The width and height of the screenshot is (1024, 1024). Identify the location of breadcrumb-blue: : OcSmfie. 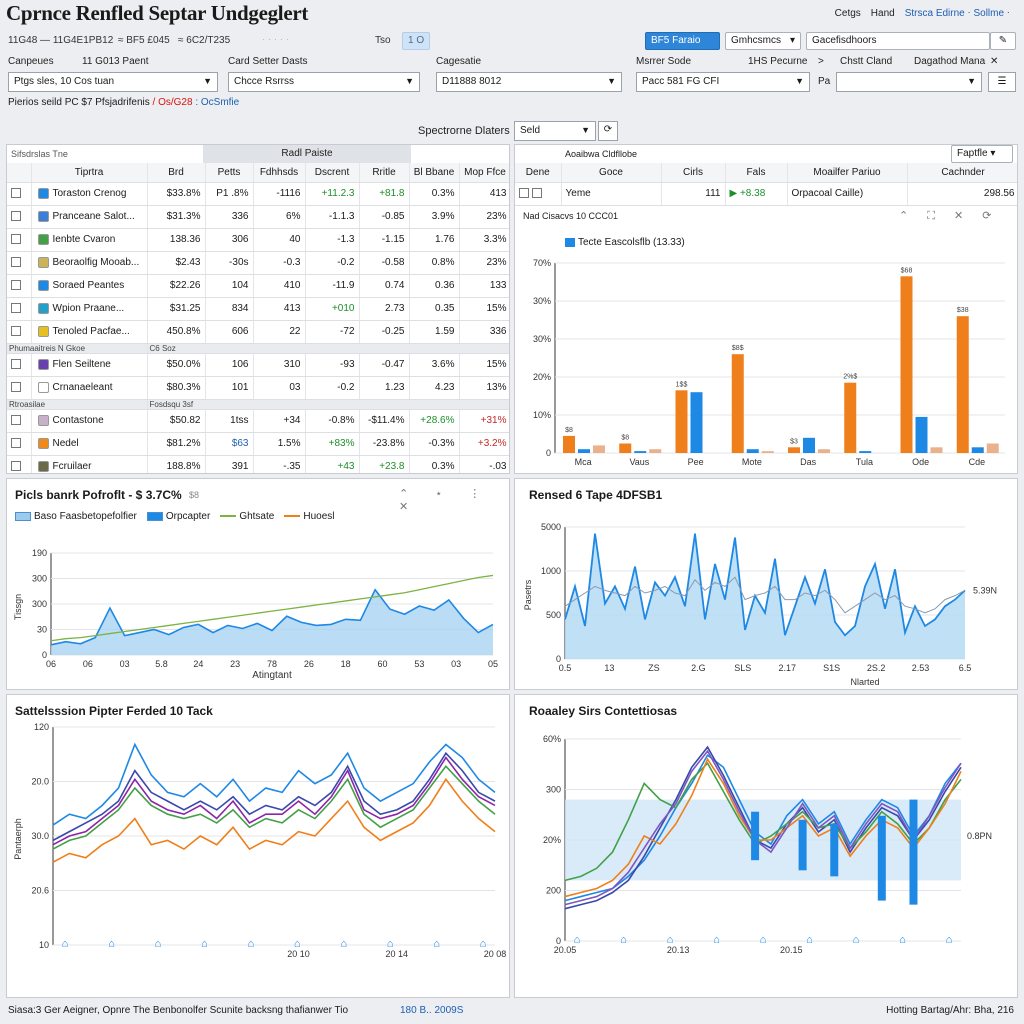
(217, 102).